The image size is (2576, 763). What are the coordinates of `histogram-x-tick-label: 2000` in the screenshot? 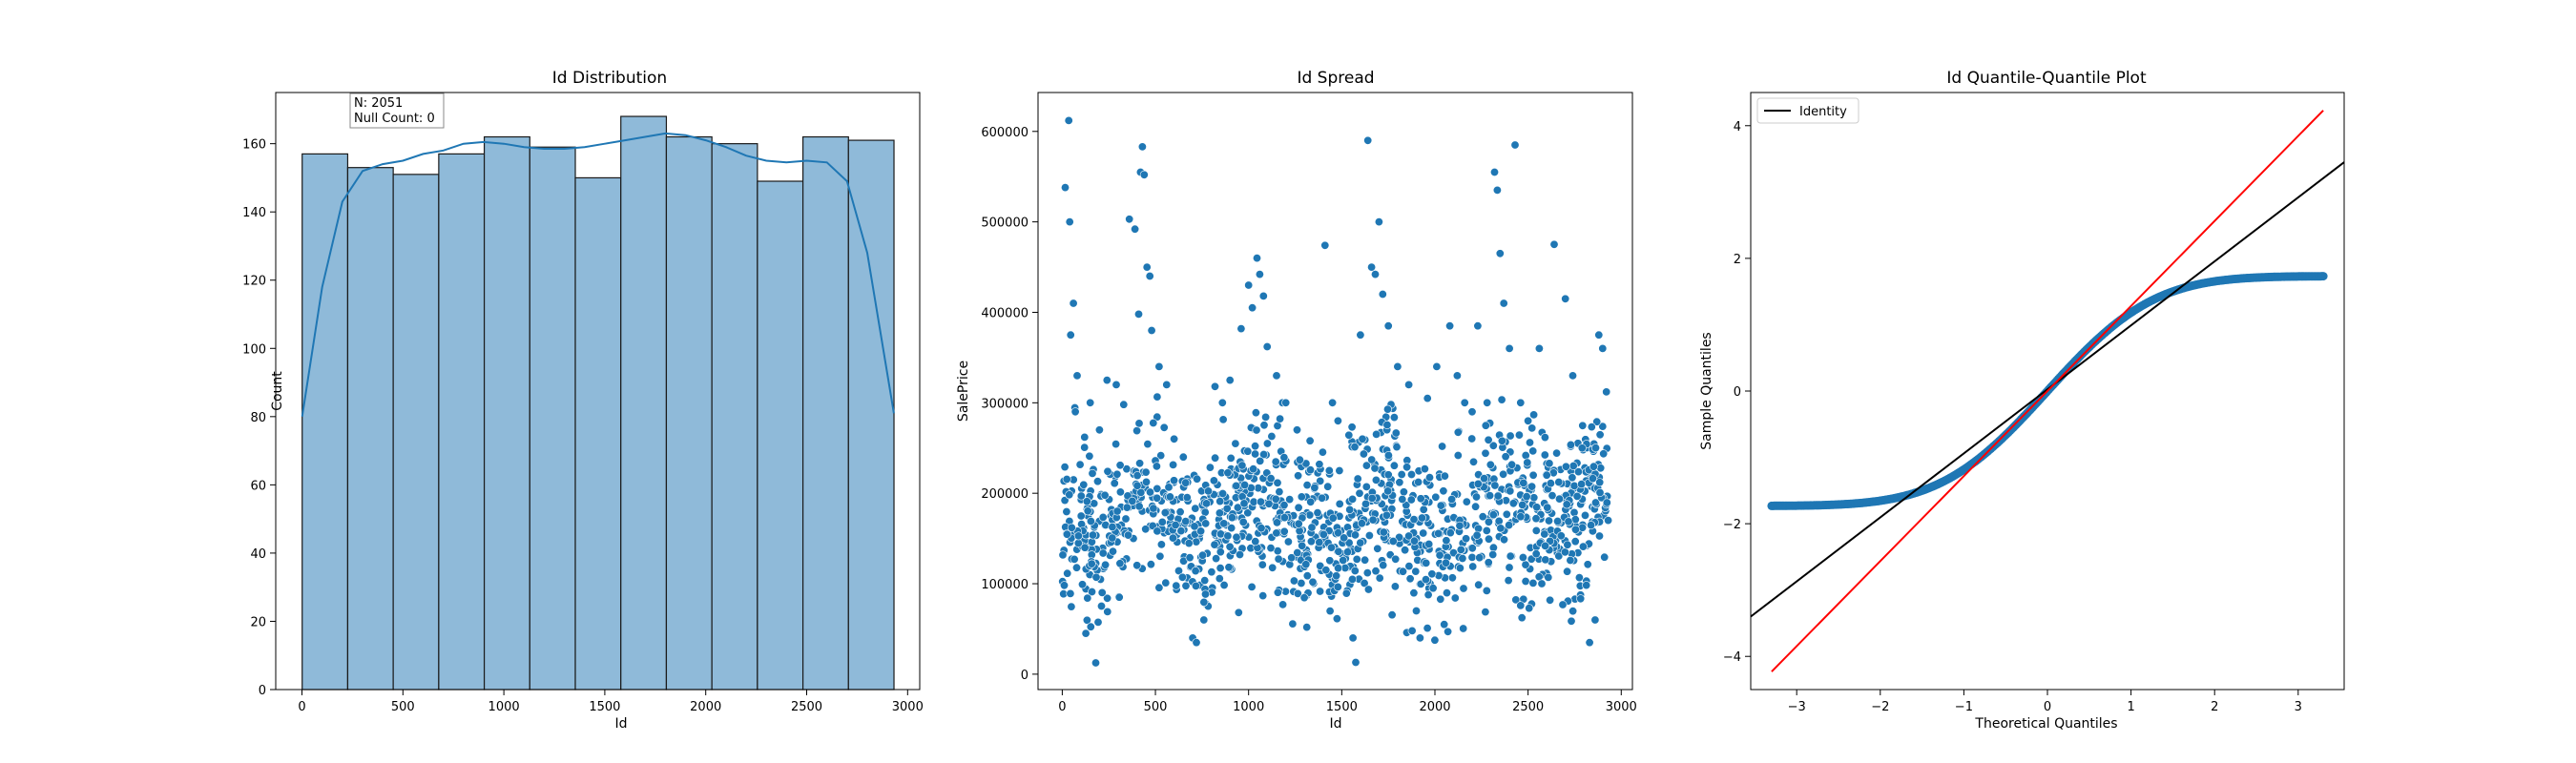 It's located at (705, 707).